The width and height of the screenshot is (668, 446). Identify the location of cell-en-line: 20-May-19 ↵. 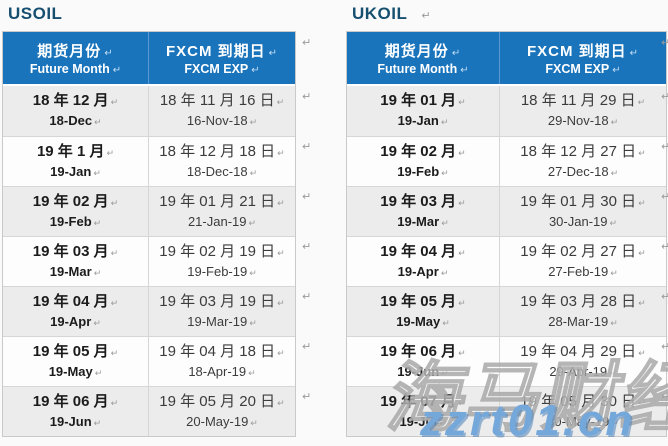
(222, 421).